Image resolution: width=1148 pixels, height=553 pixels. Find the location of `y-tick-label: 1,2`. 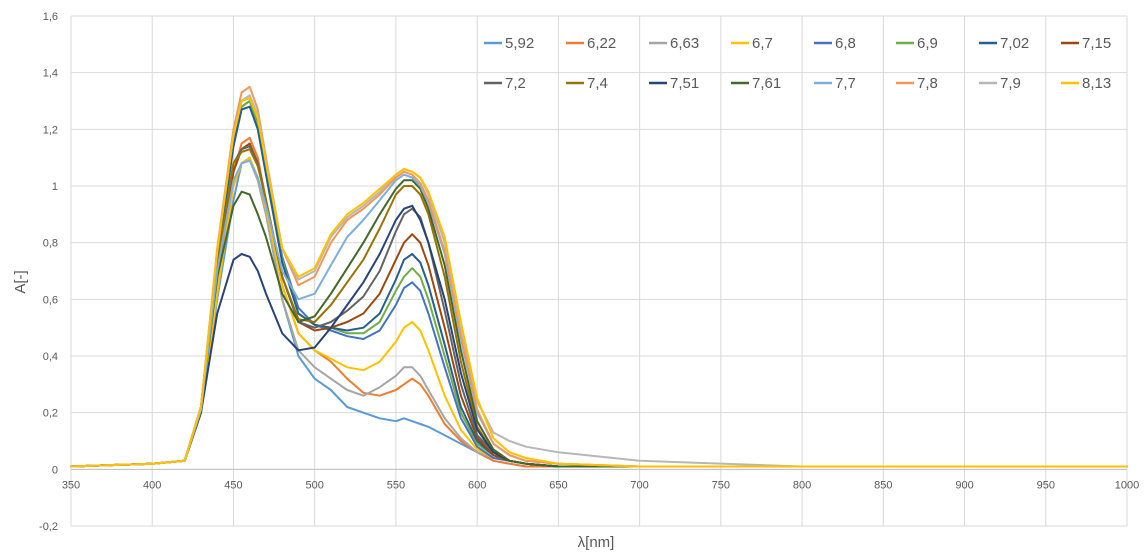

y-tick-label: 1,2 is located at coordinates (50, 130).